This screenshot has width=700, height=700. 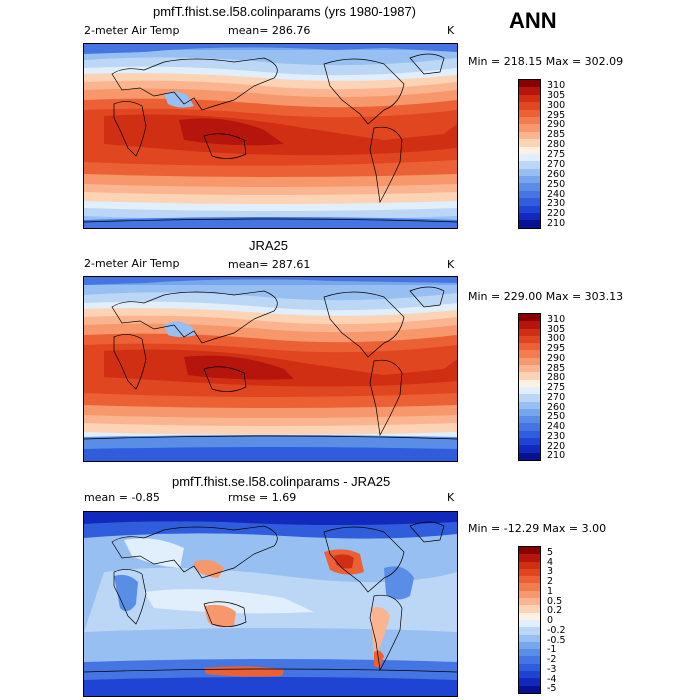 I want to click on difference-map, so click(x=270, y=604).